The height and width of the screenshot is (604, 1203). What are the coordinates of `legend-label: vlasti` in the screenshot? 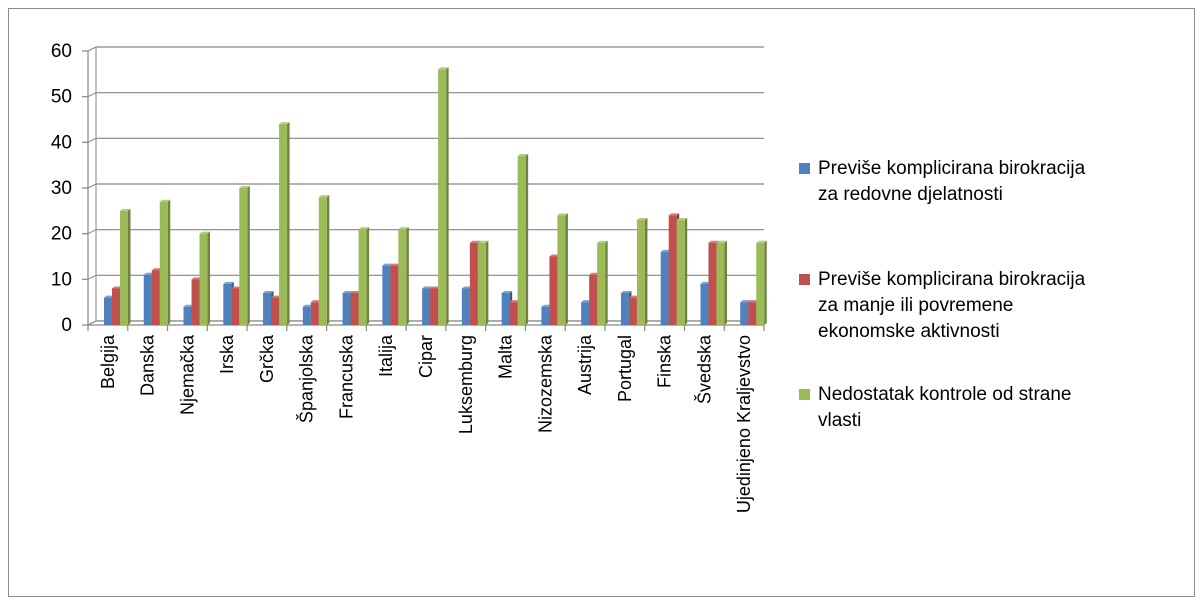 It's located at (839, 420).